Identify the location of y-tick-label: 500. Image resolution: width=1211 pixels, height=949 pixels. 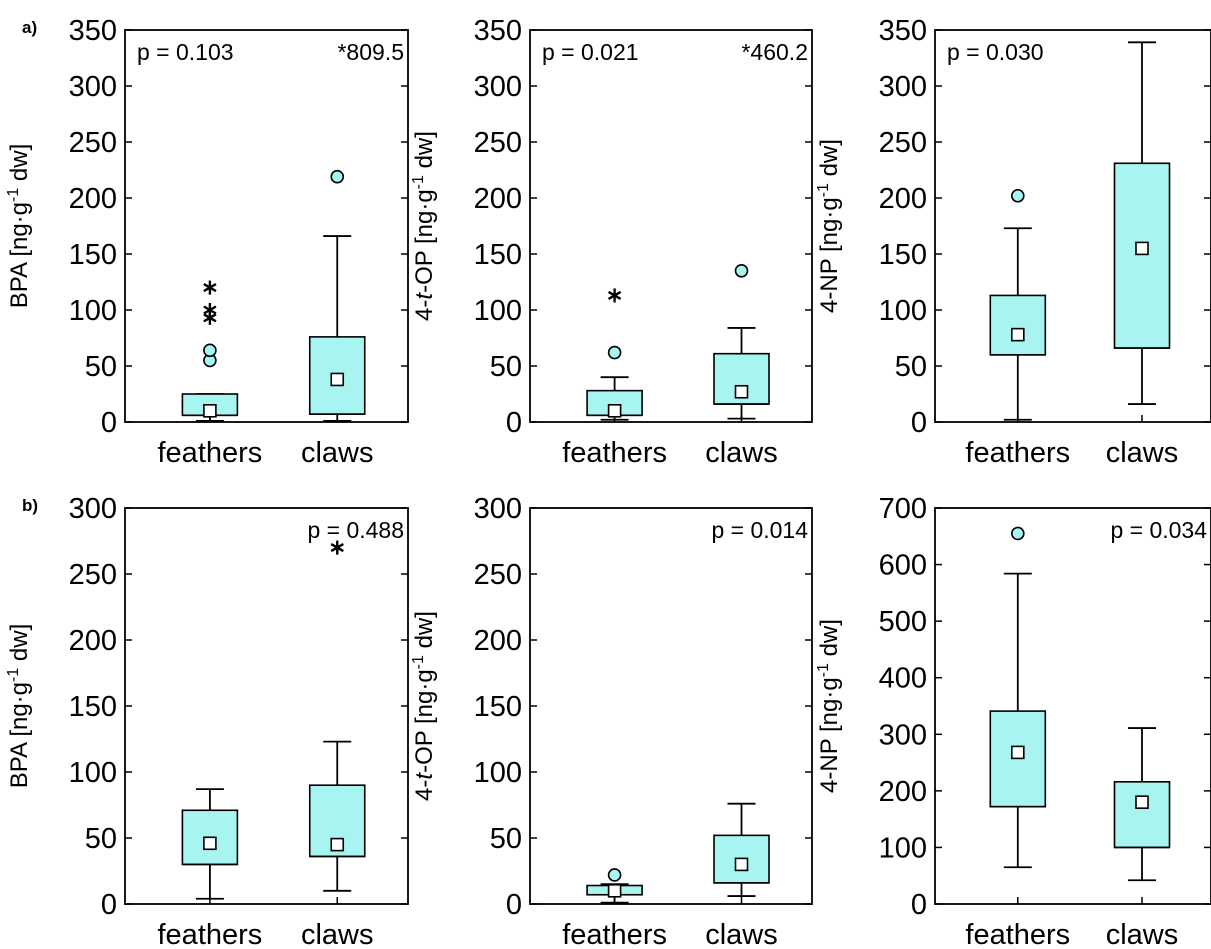
(903, 622).